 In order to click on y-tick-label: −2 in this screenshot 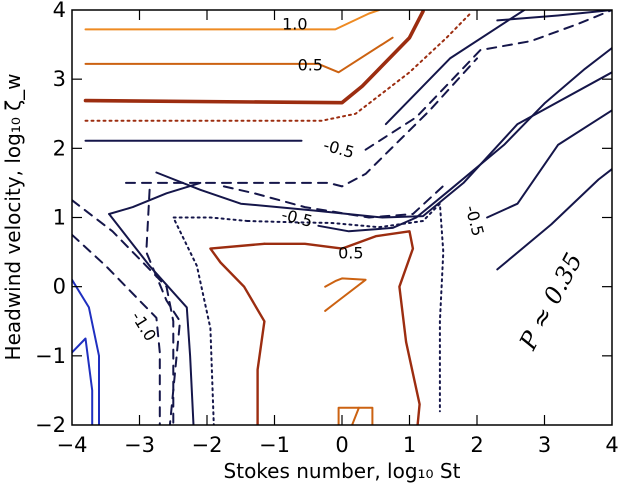, I will do `click(50, 425)`.